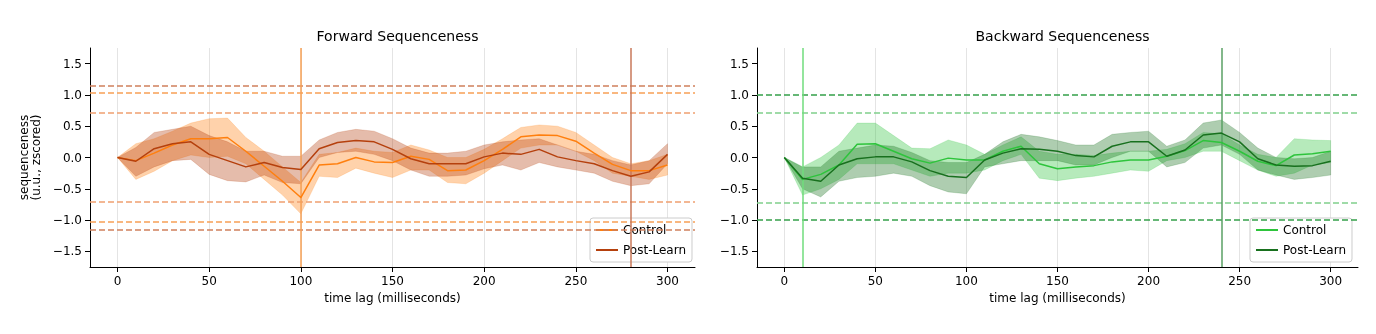  What do you see at coordinates (397, 36) in the screenshot?
I see `chart-title: Forward Sequenceness` at bounding box center [397, 36].